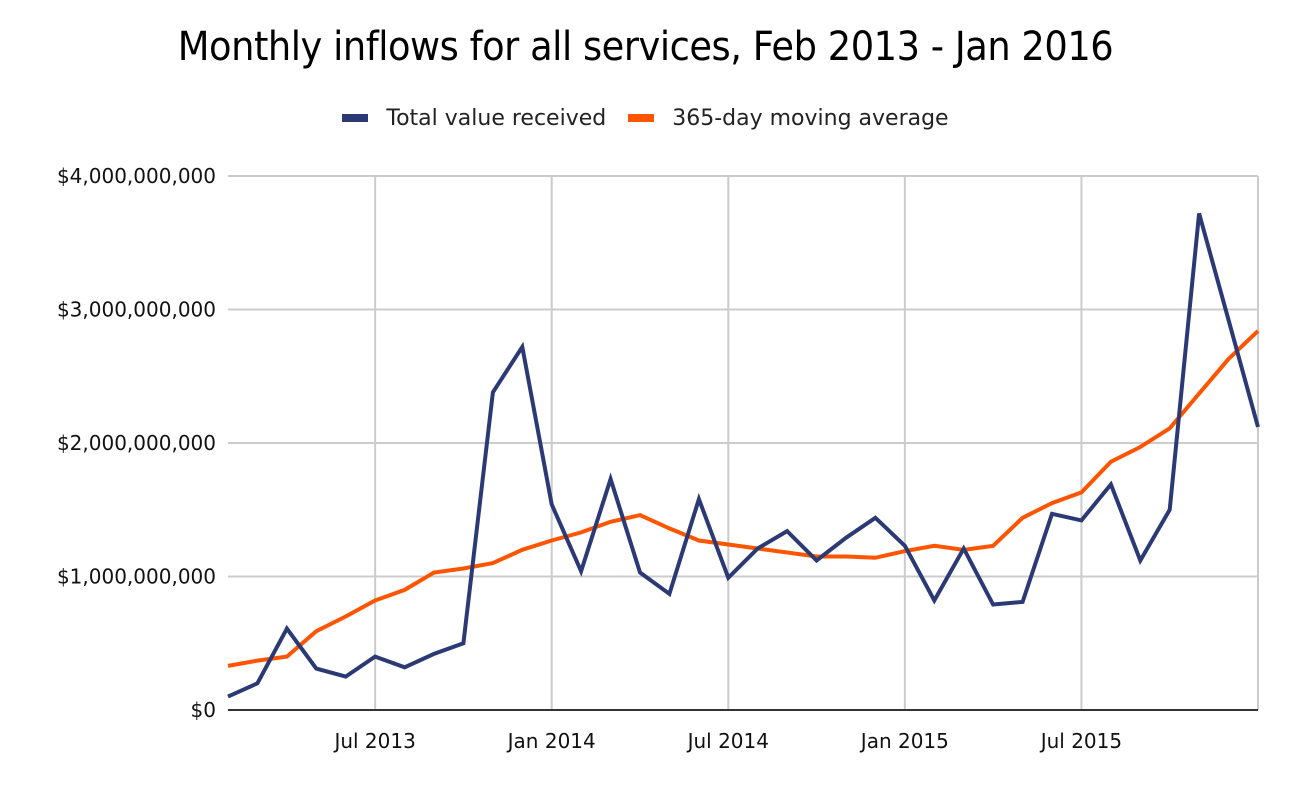  What do you see at coordinates (904, 741) in the screenshot?
I see `x-tick-label: Jan 2015` at bounding box center [904, 741].